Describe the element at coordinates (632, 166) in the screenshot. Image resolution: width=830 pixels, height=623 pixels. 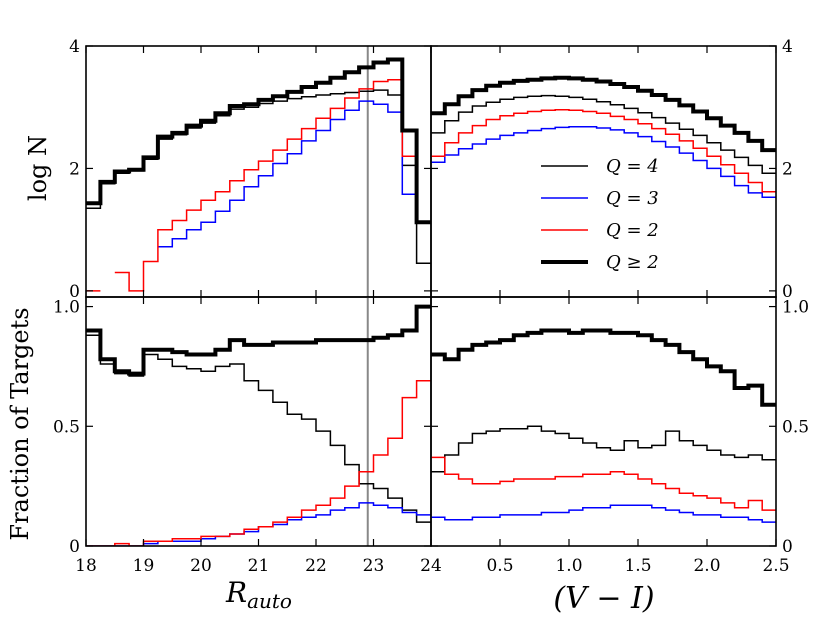
I see `legend-label: Q = 4` at that location.